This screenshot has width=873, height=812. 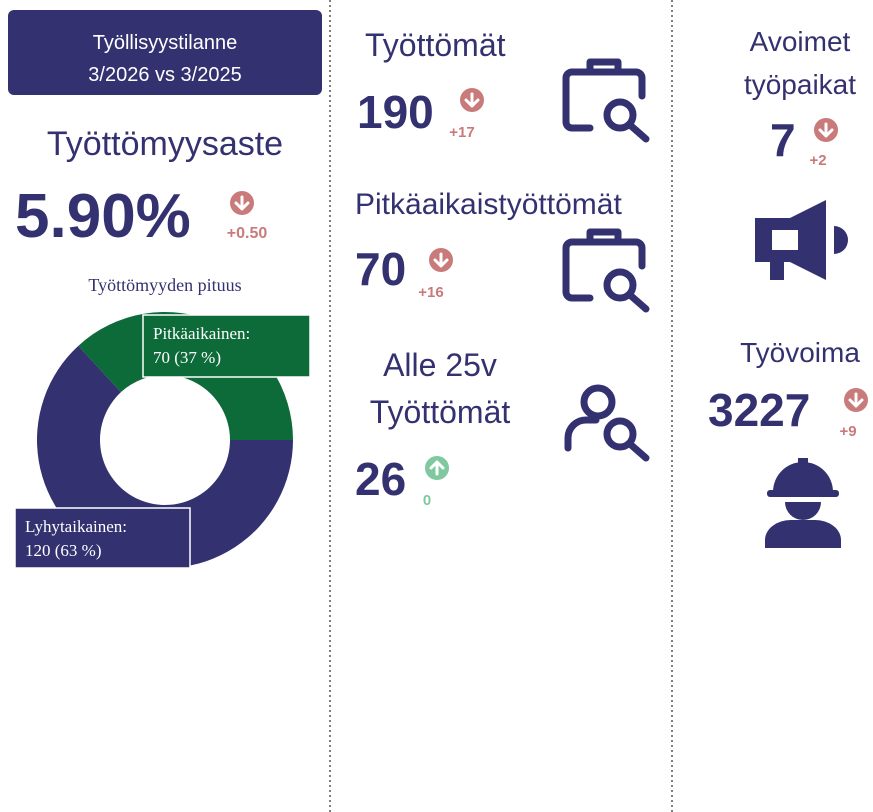 What do you see at coordinates (800, 84) in the screenshot?
I see `kpi-label: työpaikat` at bounding box center [800, 84].